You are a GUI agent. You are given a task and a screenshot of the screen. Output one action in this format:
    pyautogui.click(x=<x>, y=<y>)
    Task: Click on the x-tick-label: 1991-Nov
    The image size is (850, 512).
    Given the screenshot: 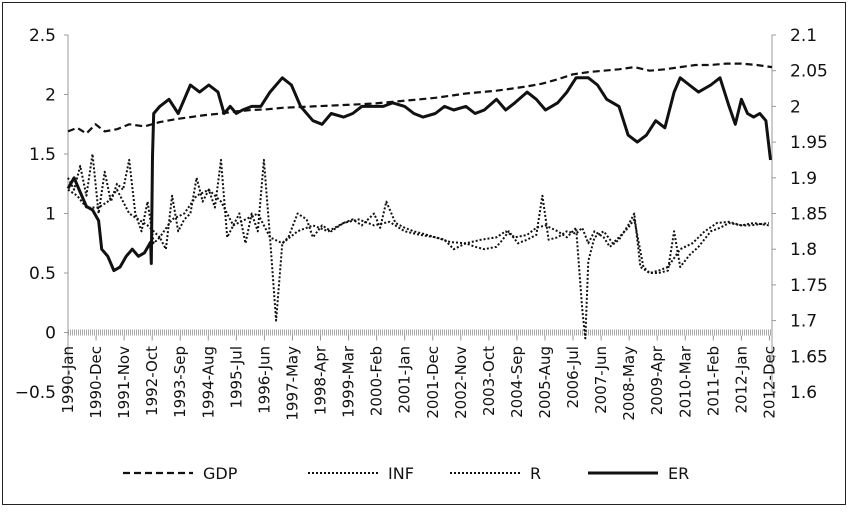 What is the action you would take?
    pyautogui.click(x=124, y=382)
    